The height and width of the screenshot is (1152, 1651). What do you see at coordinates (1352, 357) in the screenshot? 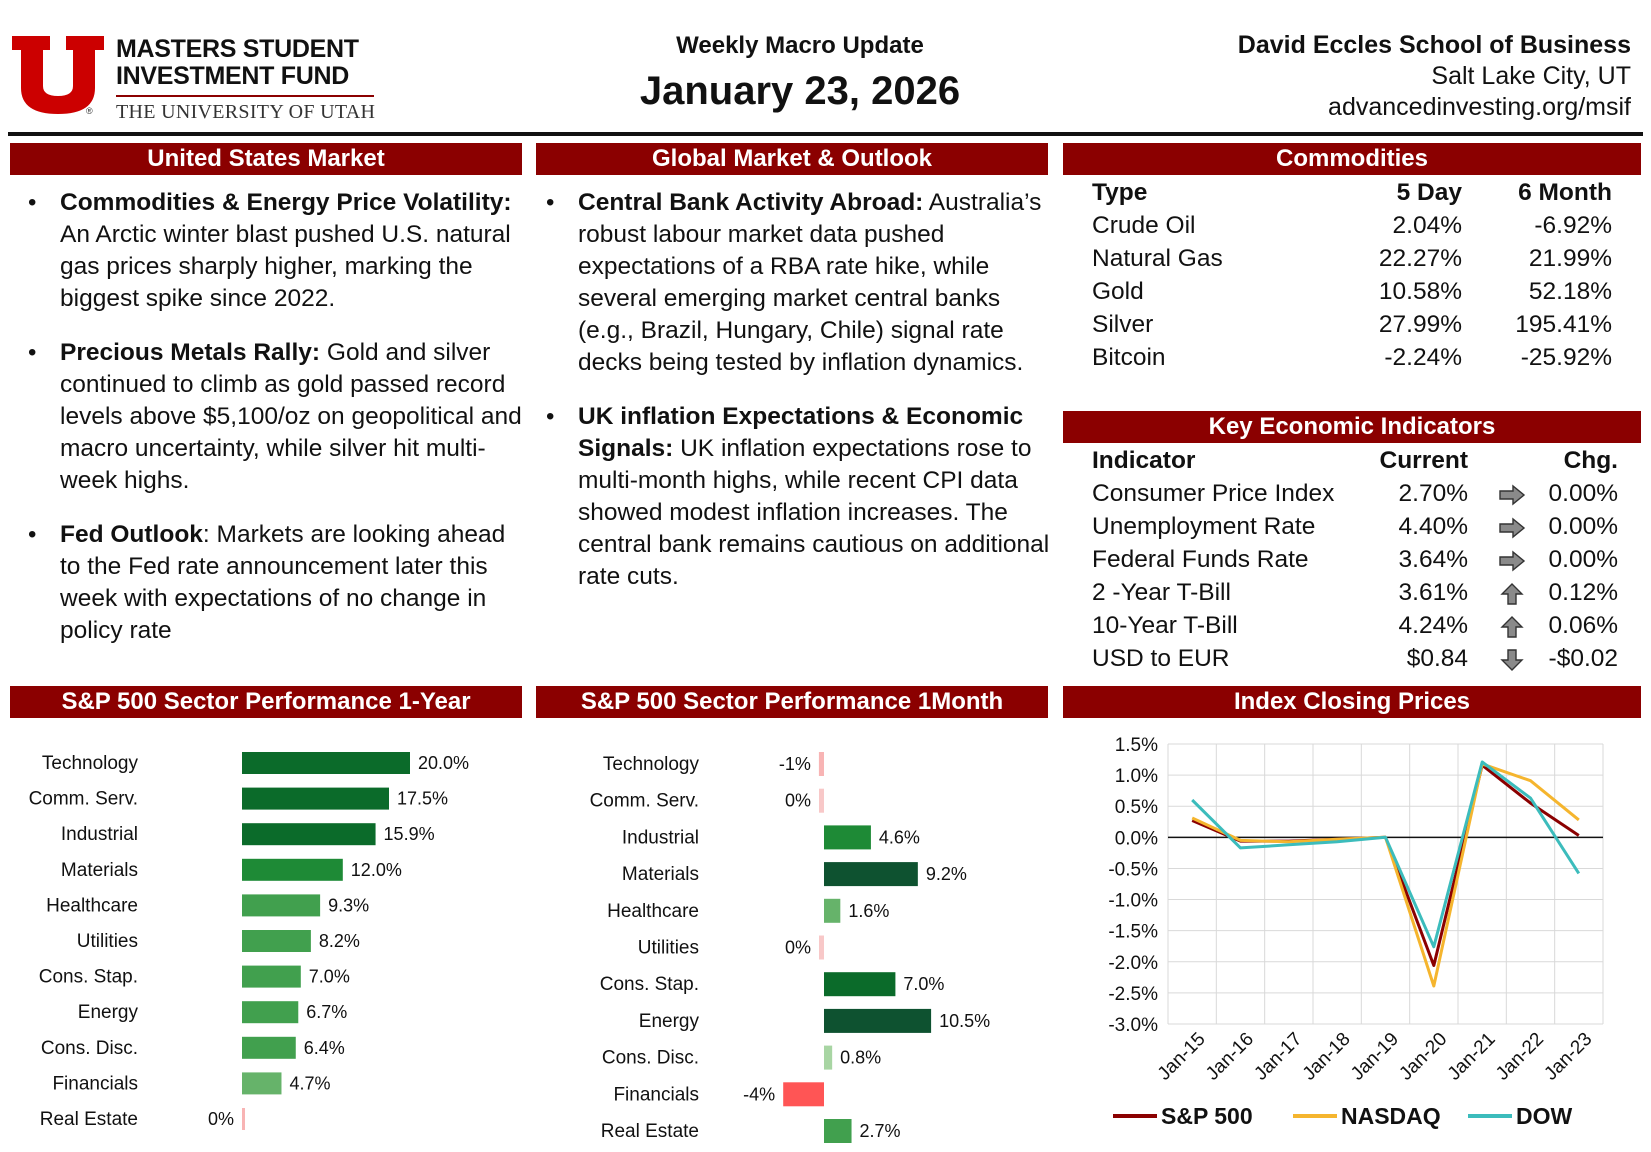
I see `commodity-row: Bitcoin -2.24% -25.92%` at bounding box center [1352, 357].